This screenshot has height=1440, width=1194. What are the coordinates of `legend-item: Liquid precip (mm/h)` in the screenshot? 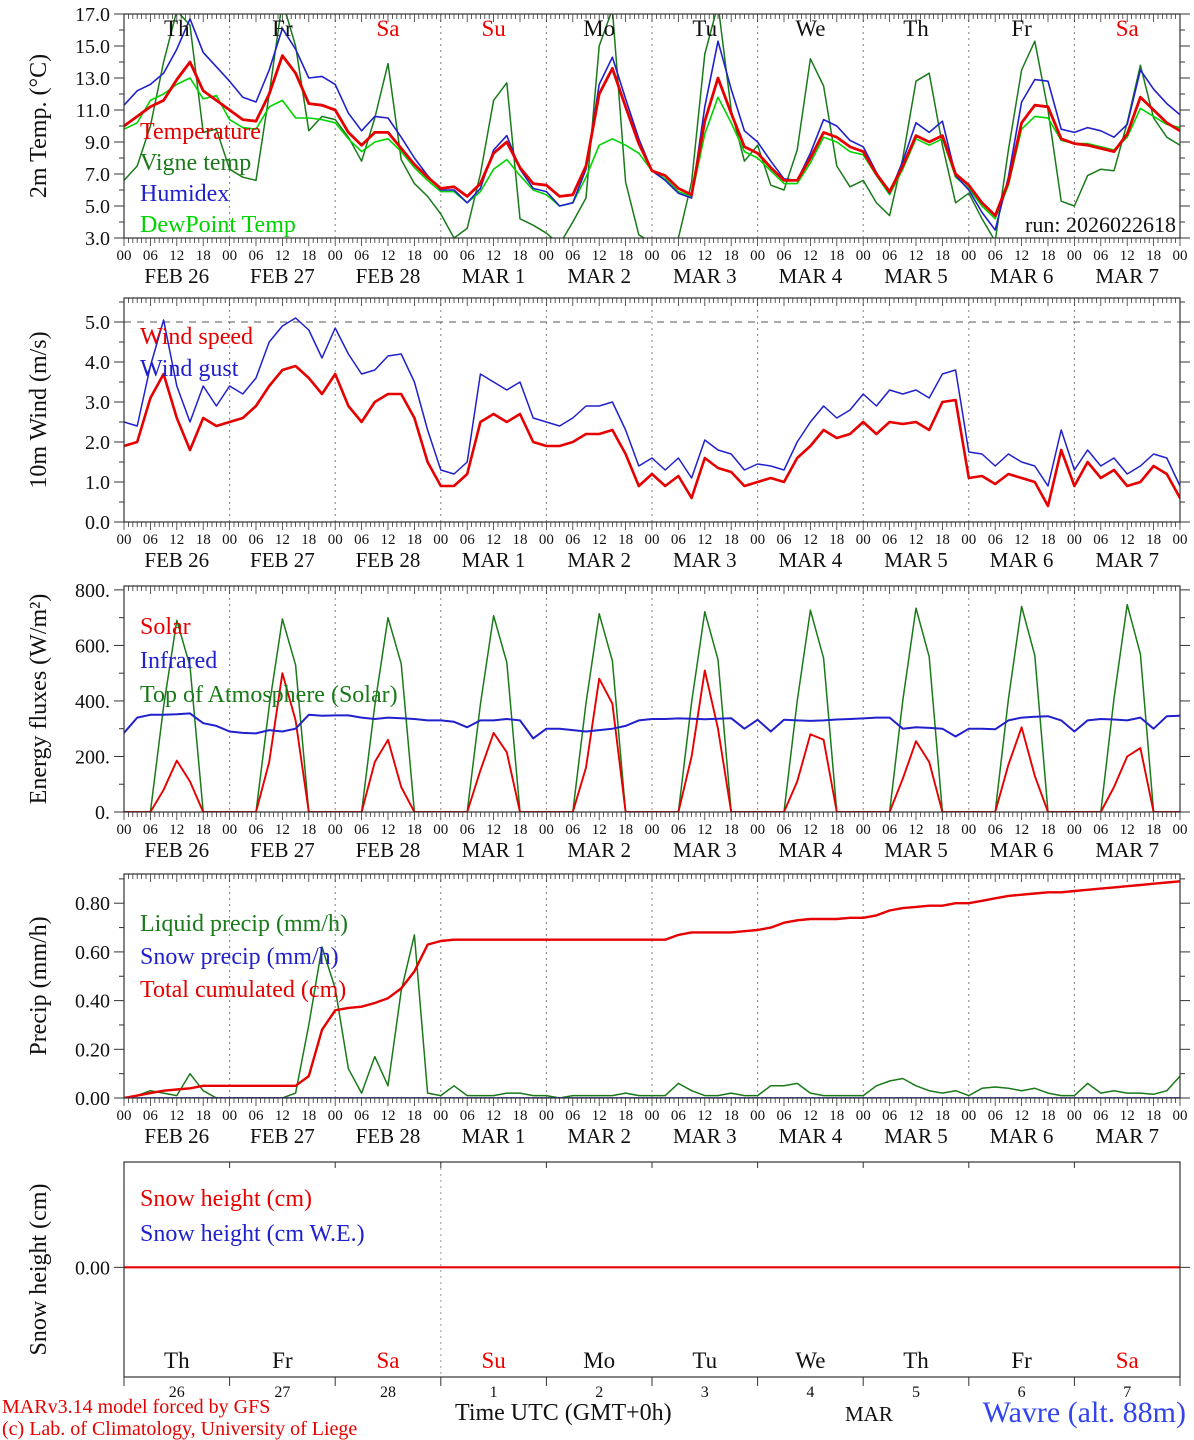 It's located at (244, 924).